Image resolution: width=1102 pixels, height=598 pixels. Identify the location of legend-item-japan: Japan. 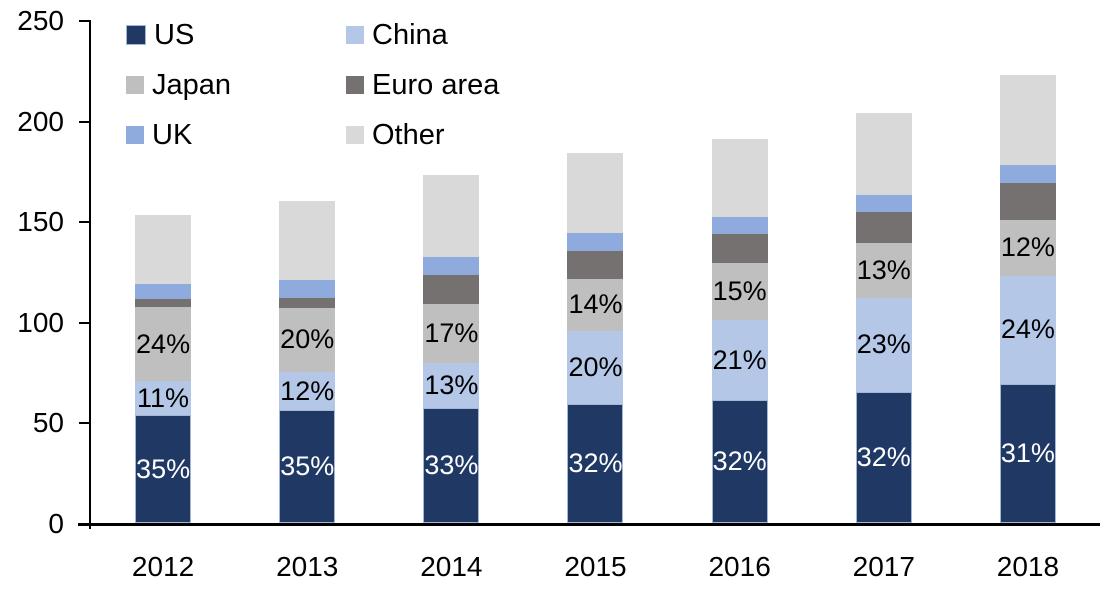
(236, 85).